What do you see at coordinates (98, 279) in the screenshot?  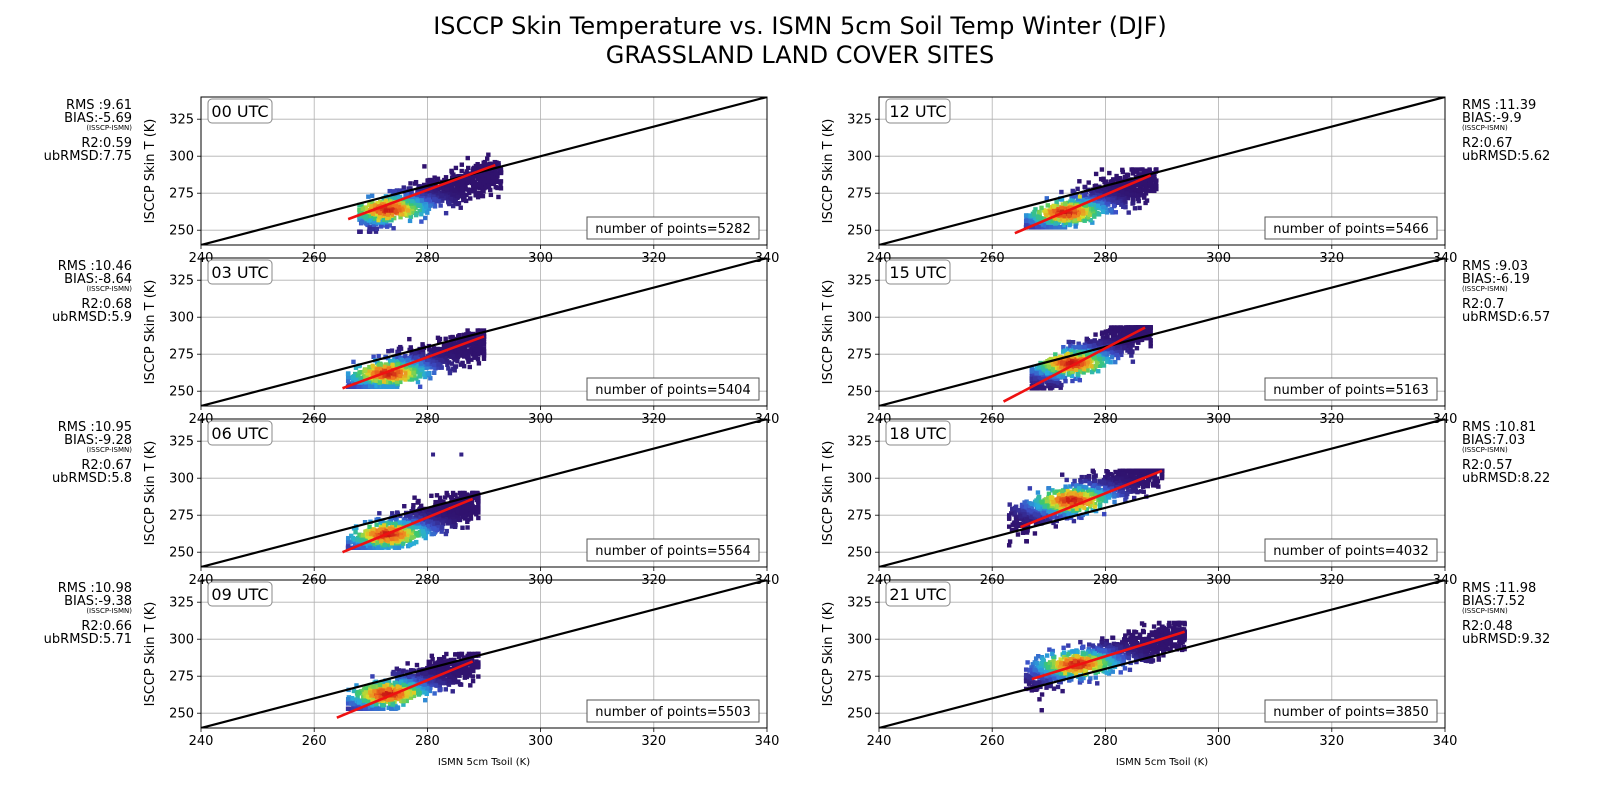 I see `stats-bias: BIAS:-8.64` at bounding box center [98, 279].